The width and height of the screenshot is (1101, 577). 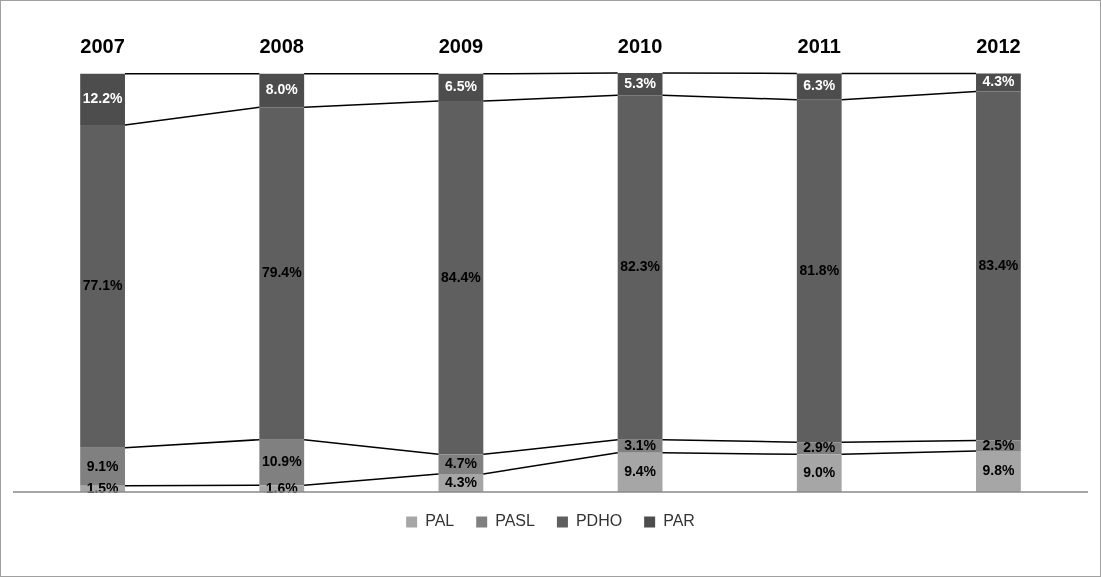 I want to click on data-label: 79.4%, so click(x=282, y=272).